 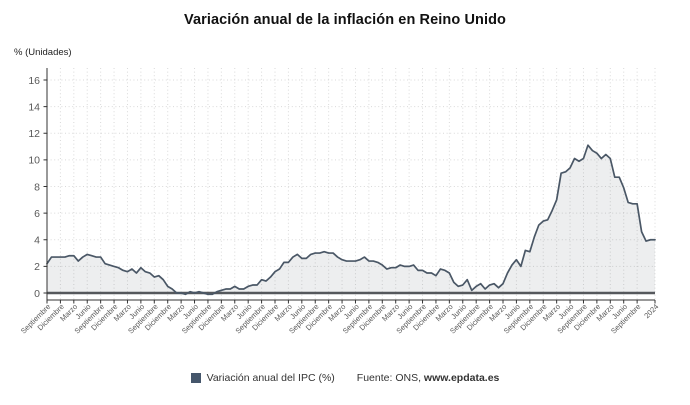 What do you see at coordinates (270, 378) in the screenshot?
I see `legend-label: Variación anual del IPC (%)` at bounding box center [270, 378].